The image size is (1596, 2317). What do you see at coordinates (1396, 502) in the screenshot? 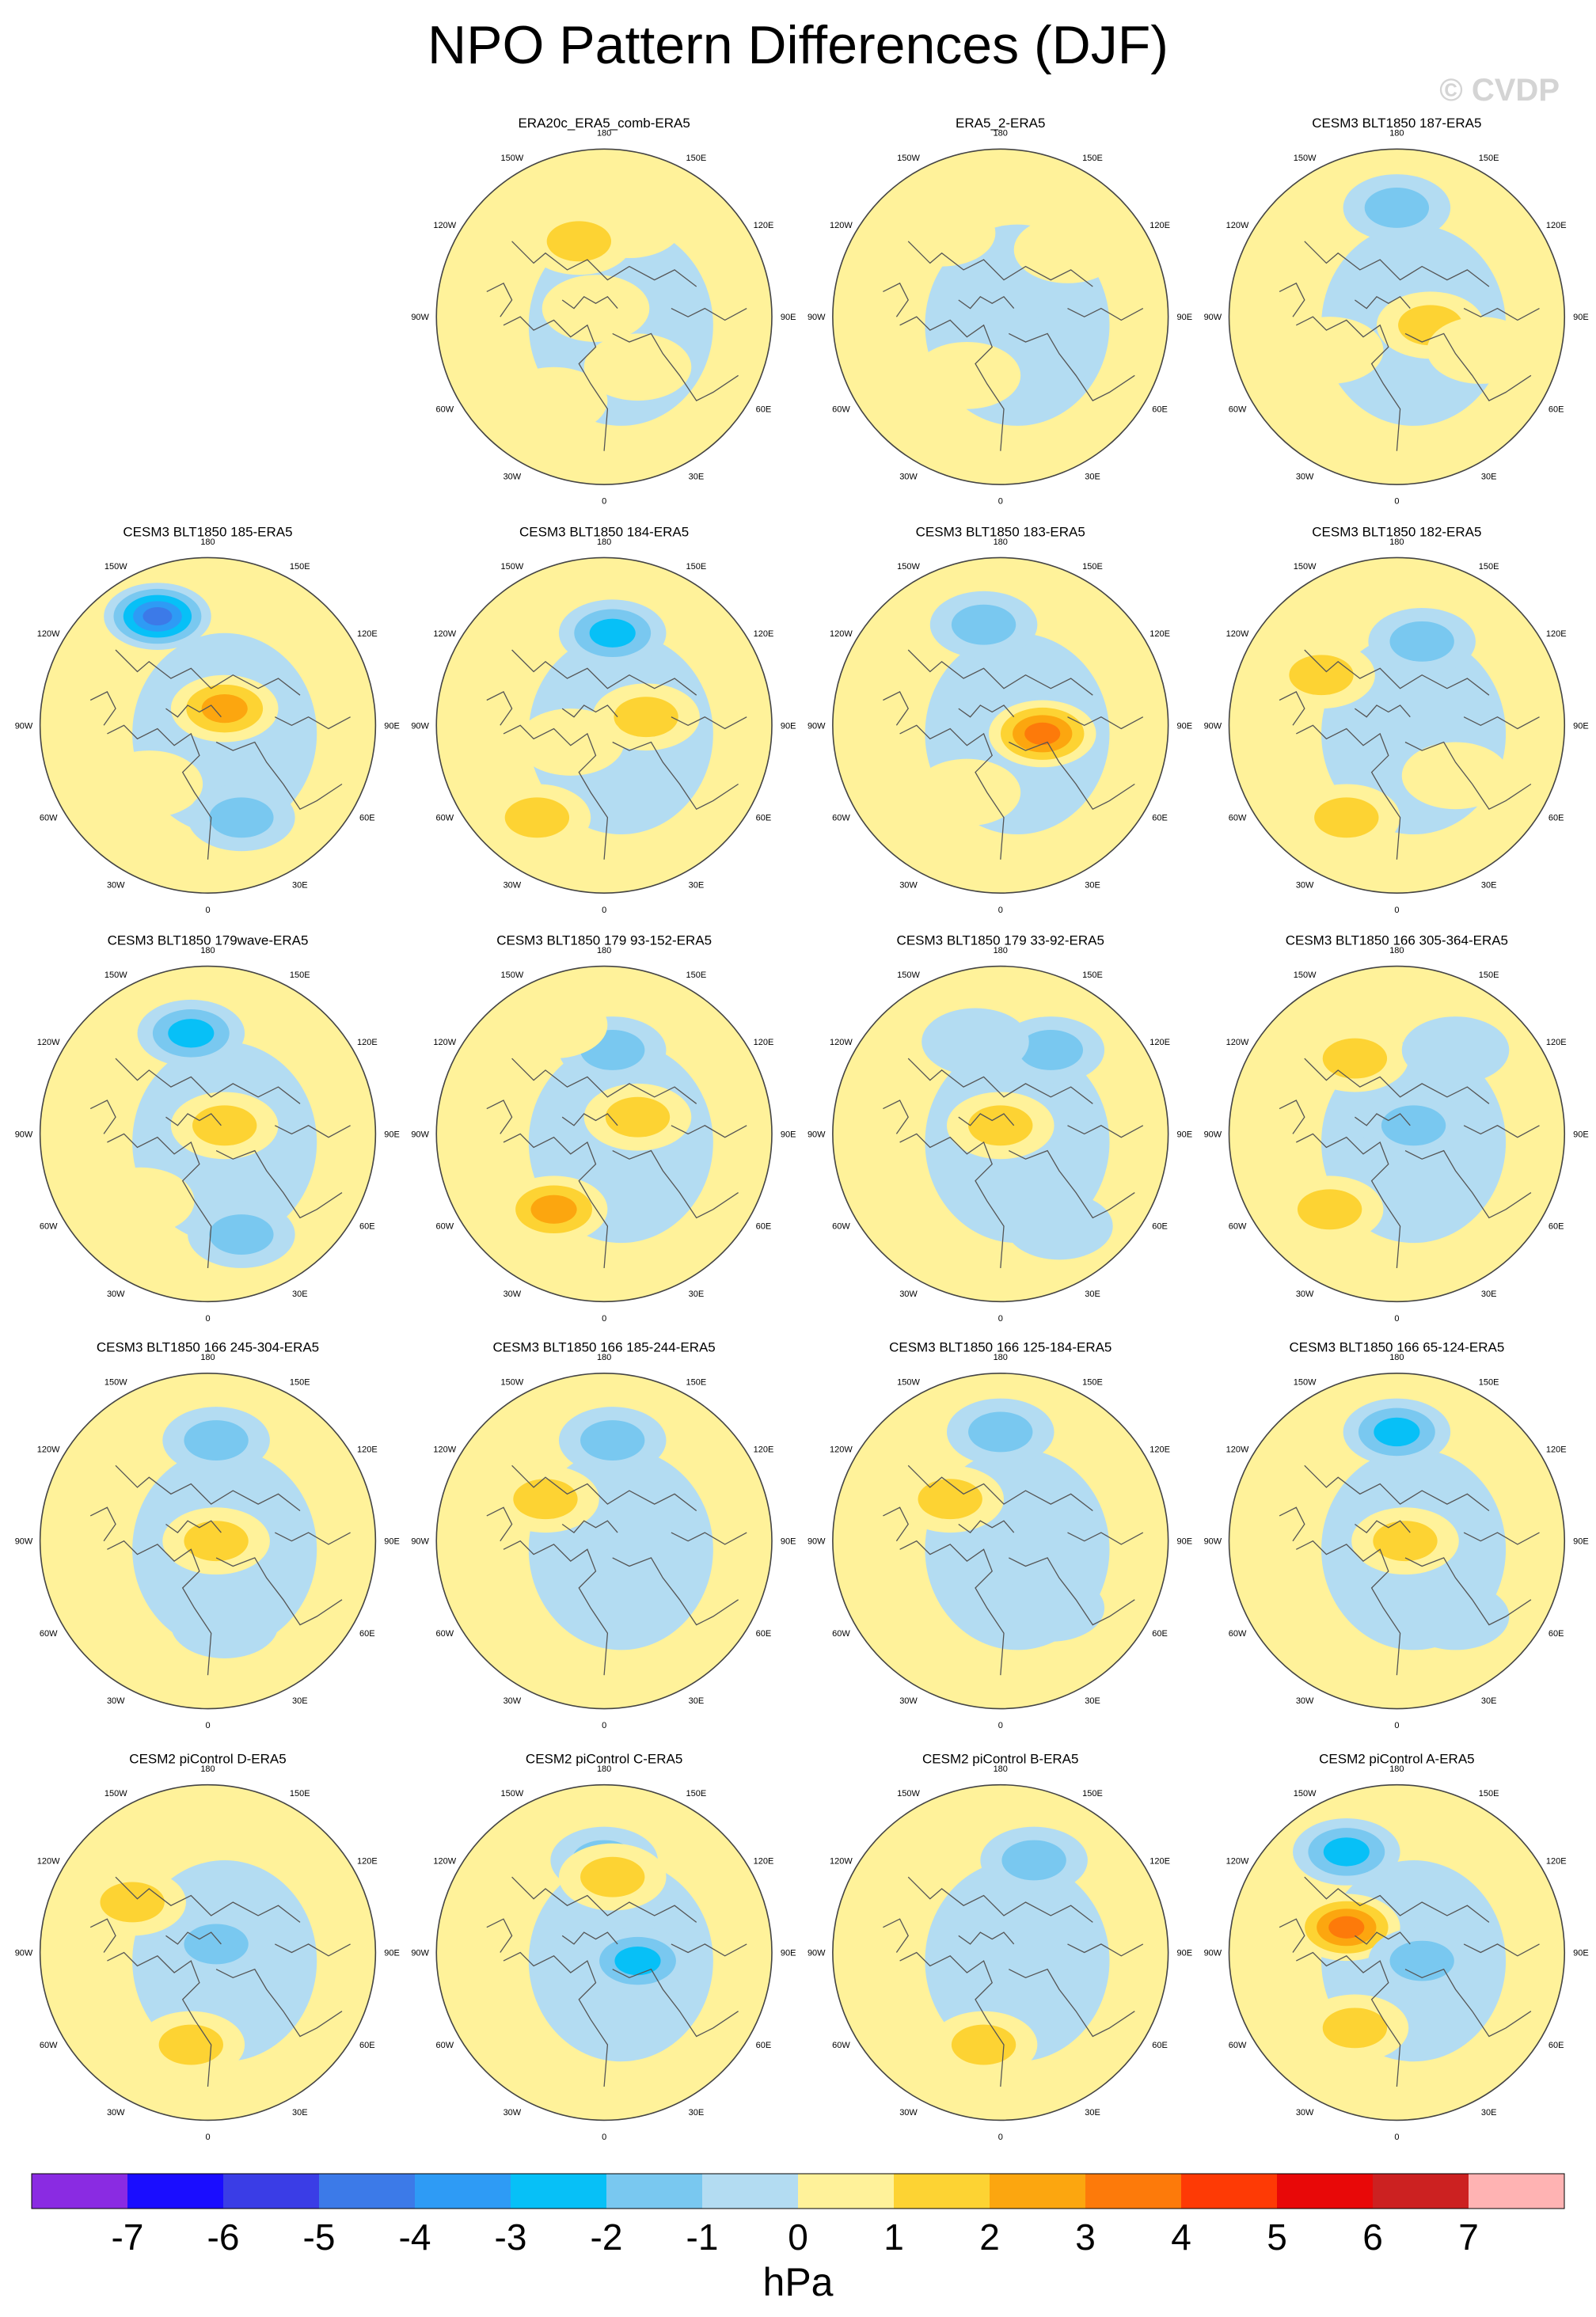
I see `longitude-label: 0` at bounding box center [1396, 502].